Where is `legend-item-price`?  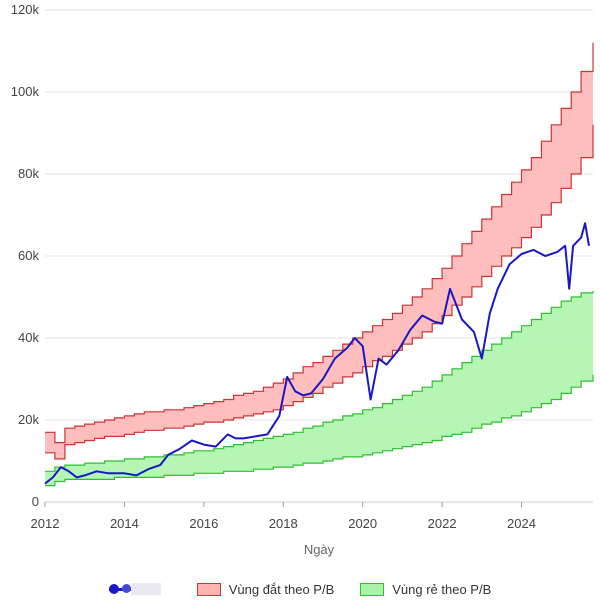 legend-item-price is located at coordinates (139, 589).